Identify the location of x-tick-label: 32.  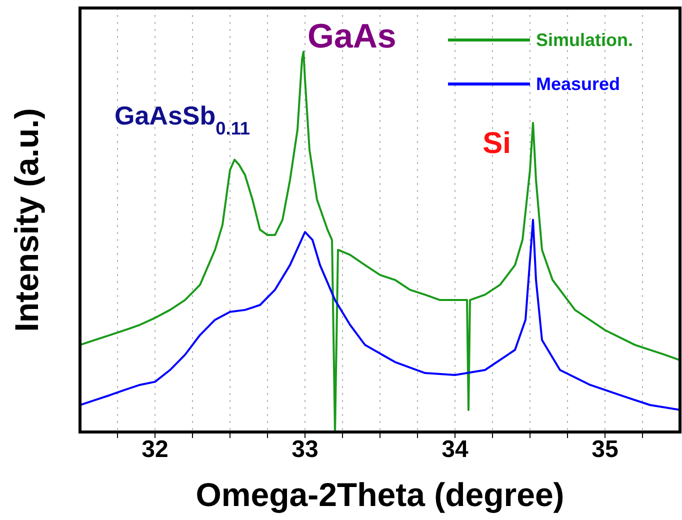
(155, 450).